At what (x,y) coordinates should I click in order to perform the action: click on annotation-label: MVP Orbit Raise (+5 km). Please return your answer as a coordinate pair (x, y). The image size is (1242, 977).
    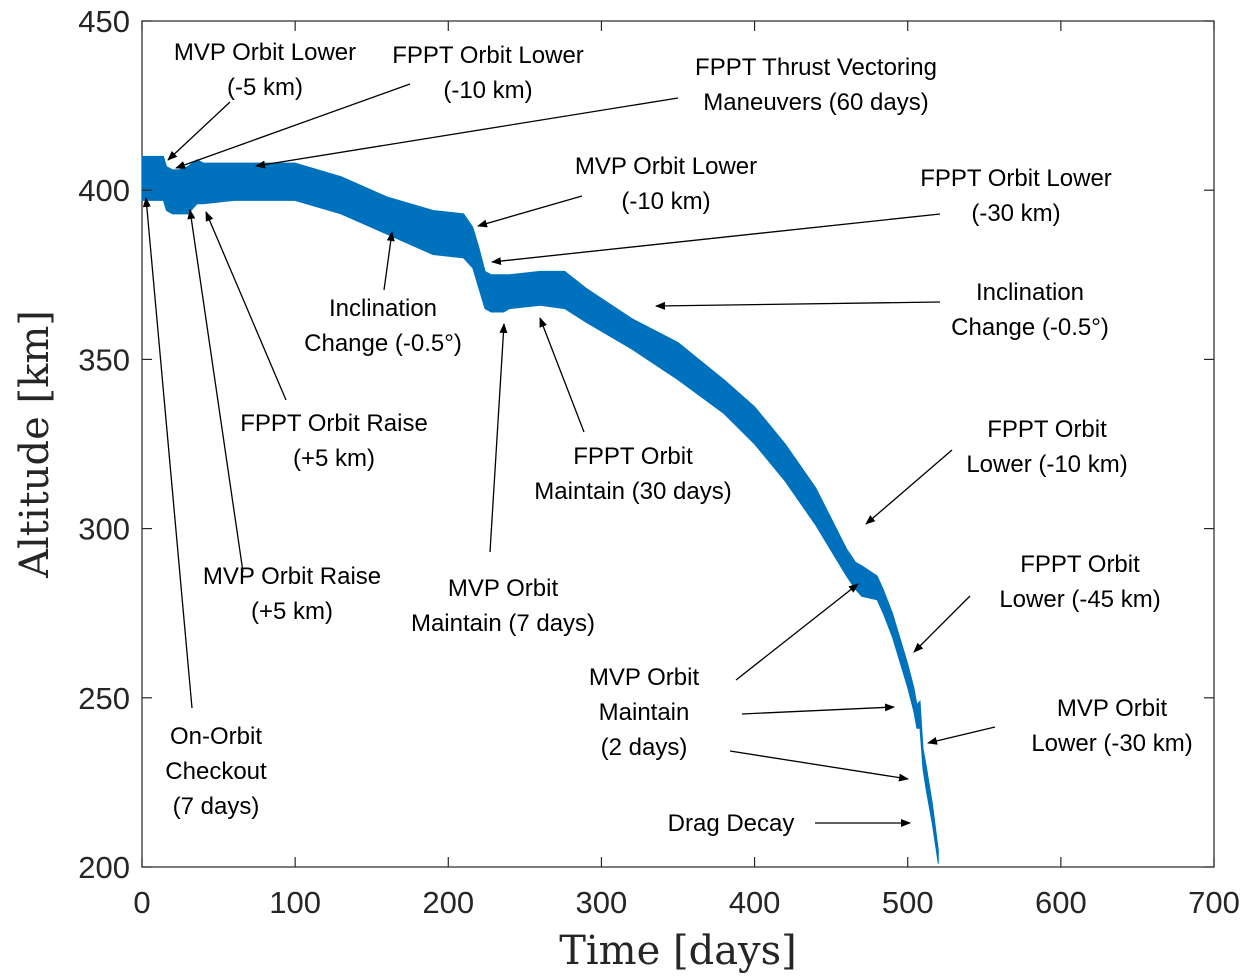
    Looking at the image, I should click on (292, 594).